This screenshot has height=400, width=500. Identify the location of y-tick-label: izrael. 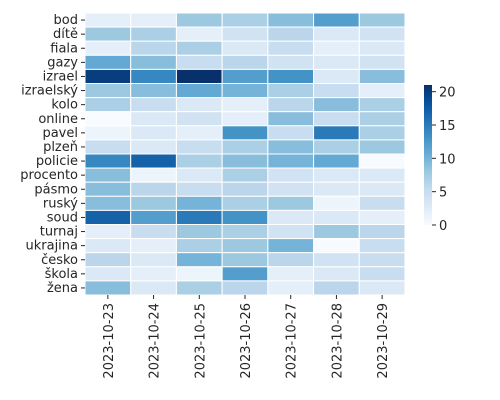
(60, 76).